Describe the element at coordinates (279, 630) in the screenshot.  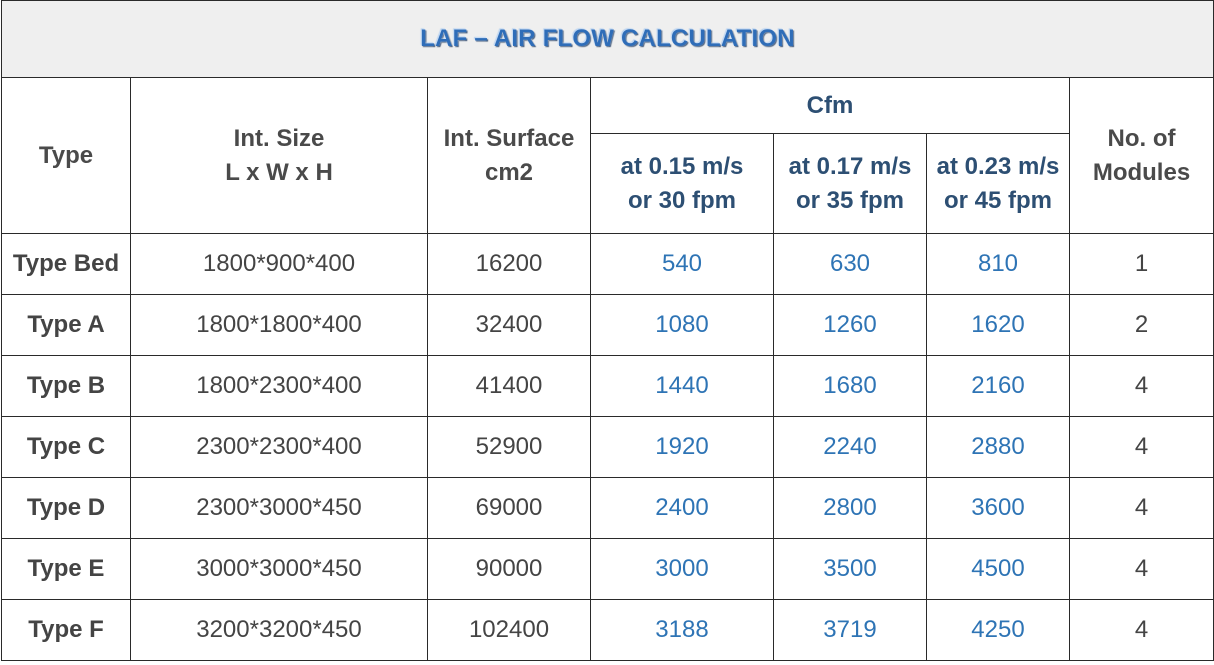
I see `table-cell: 3200*3200*450` at that location.